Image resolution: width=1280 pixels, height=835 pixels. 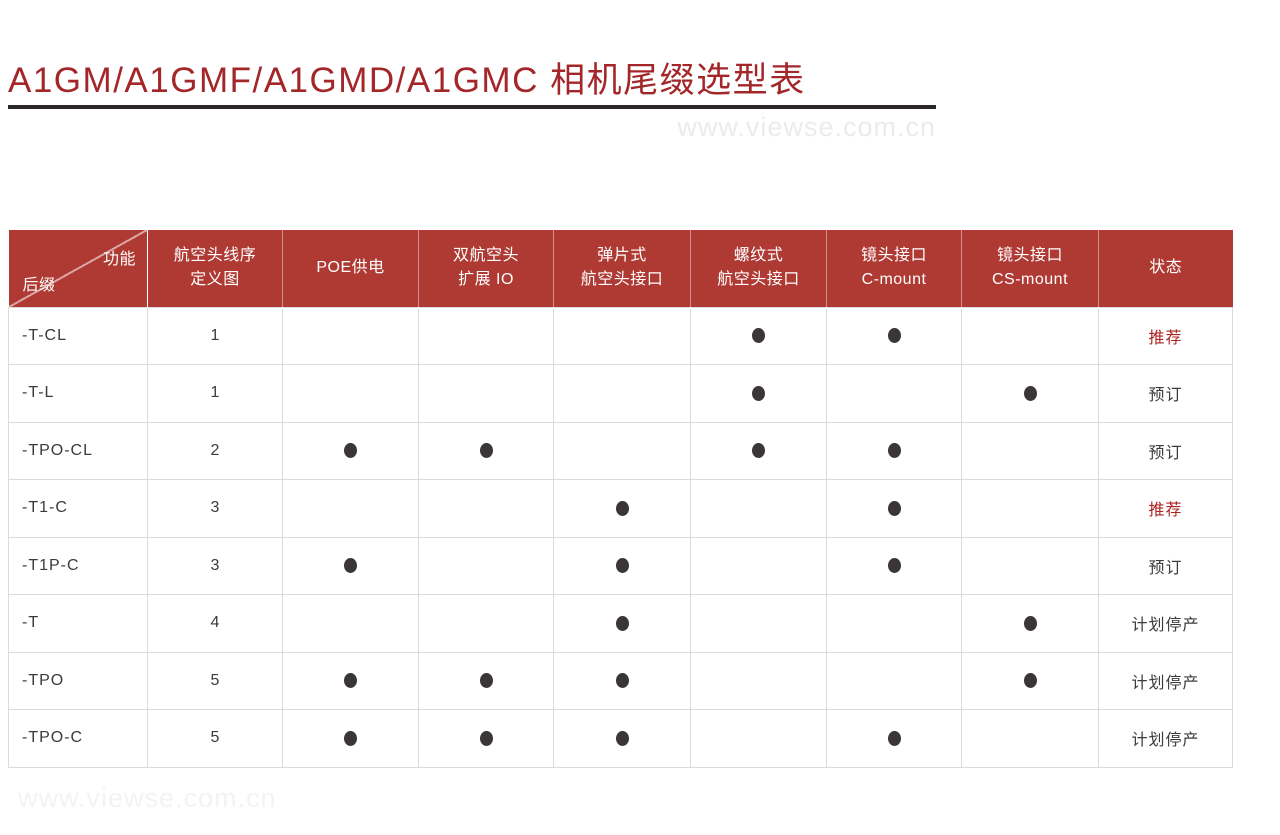 I want to click on header-row: 功能 后缀 航空头线序 定义图 POE供电 双航空头 扩展 IO 弹片式, so click(x=620, y=268).